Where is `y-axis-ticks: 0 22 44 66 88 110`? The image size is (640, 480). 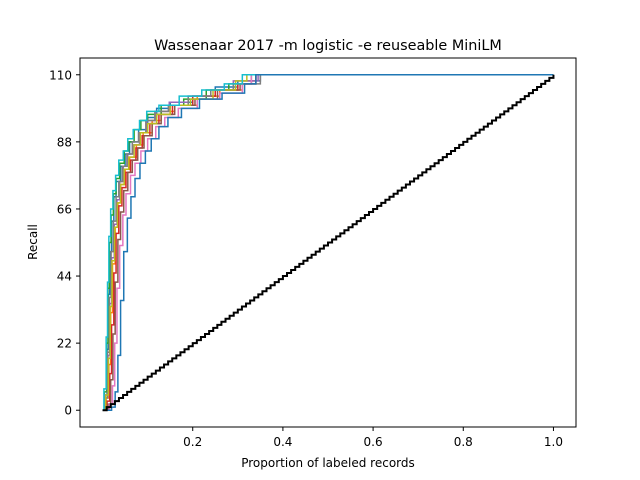 y-axis-ticks: 0 22 44 66 88 110 is located at coordinates (64, 243).